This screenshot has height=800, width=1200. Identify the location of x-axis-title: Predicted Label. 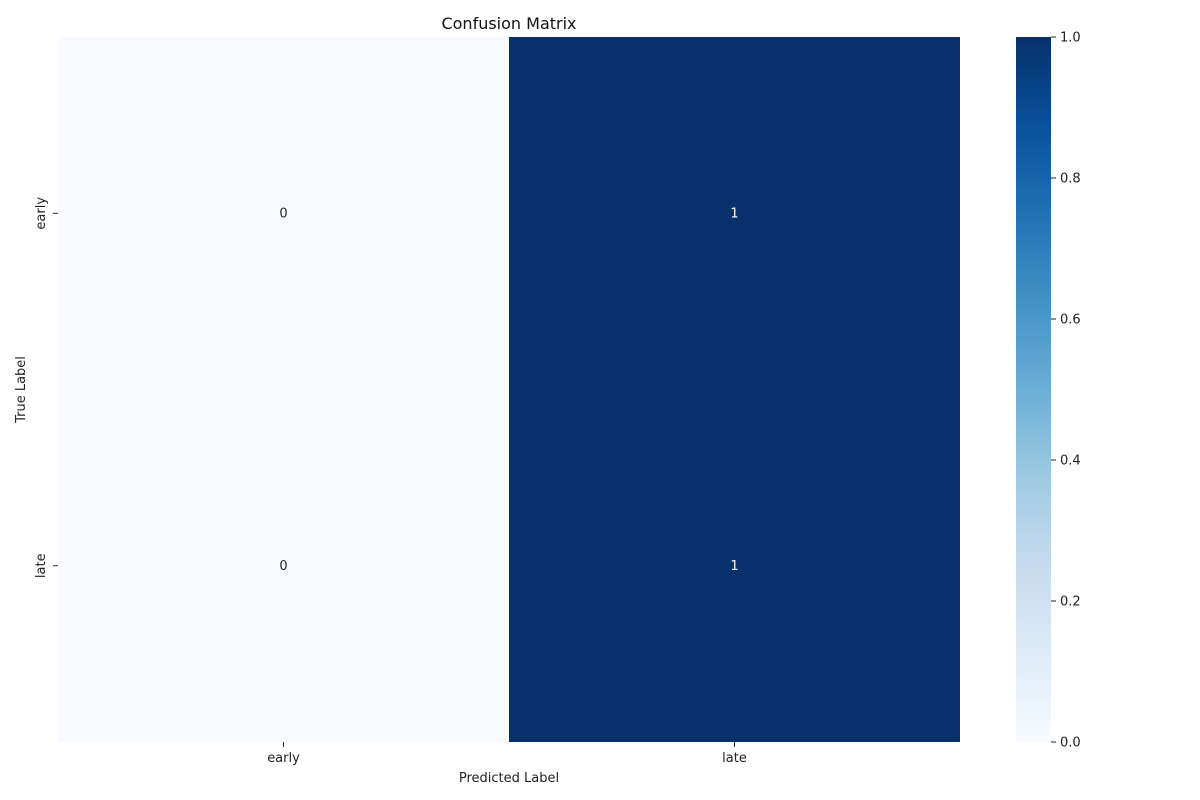
(509, 778).